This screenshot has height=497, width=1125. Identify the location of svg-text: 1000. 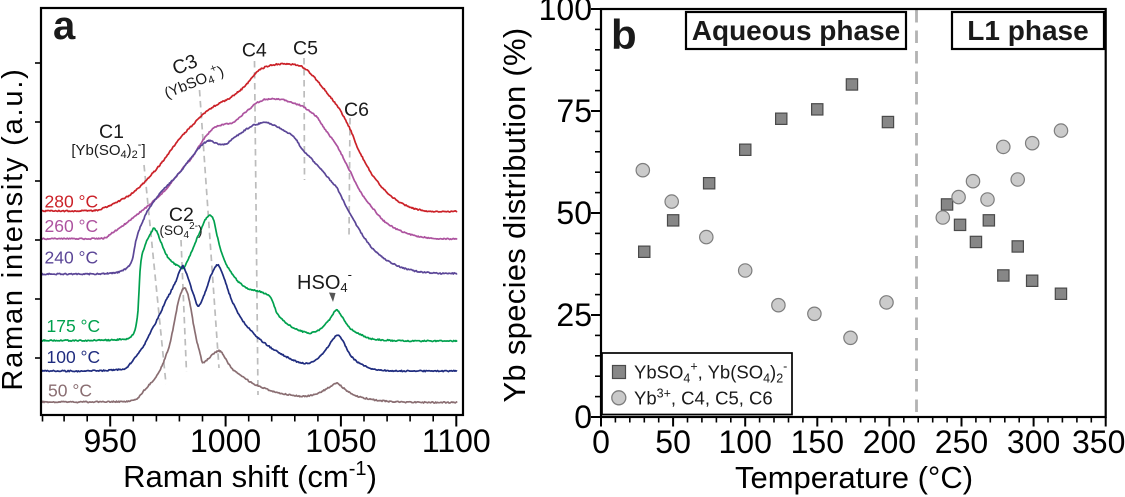
(225, 441).